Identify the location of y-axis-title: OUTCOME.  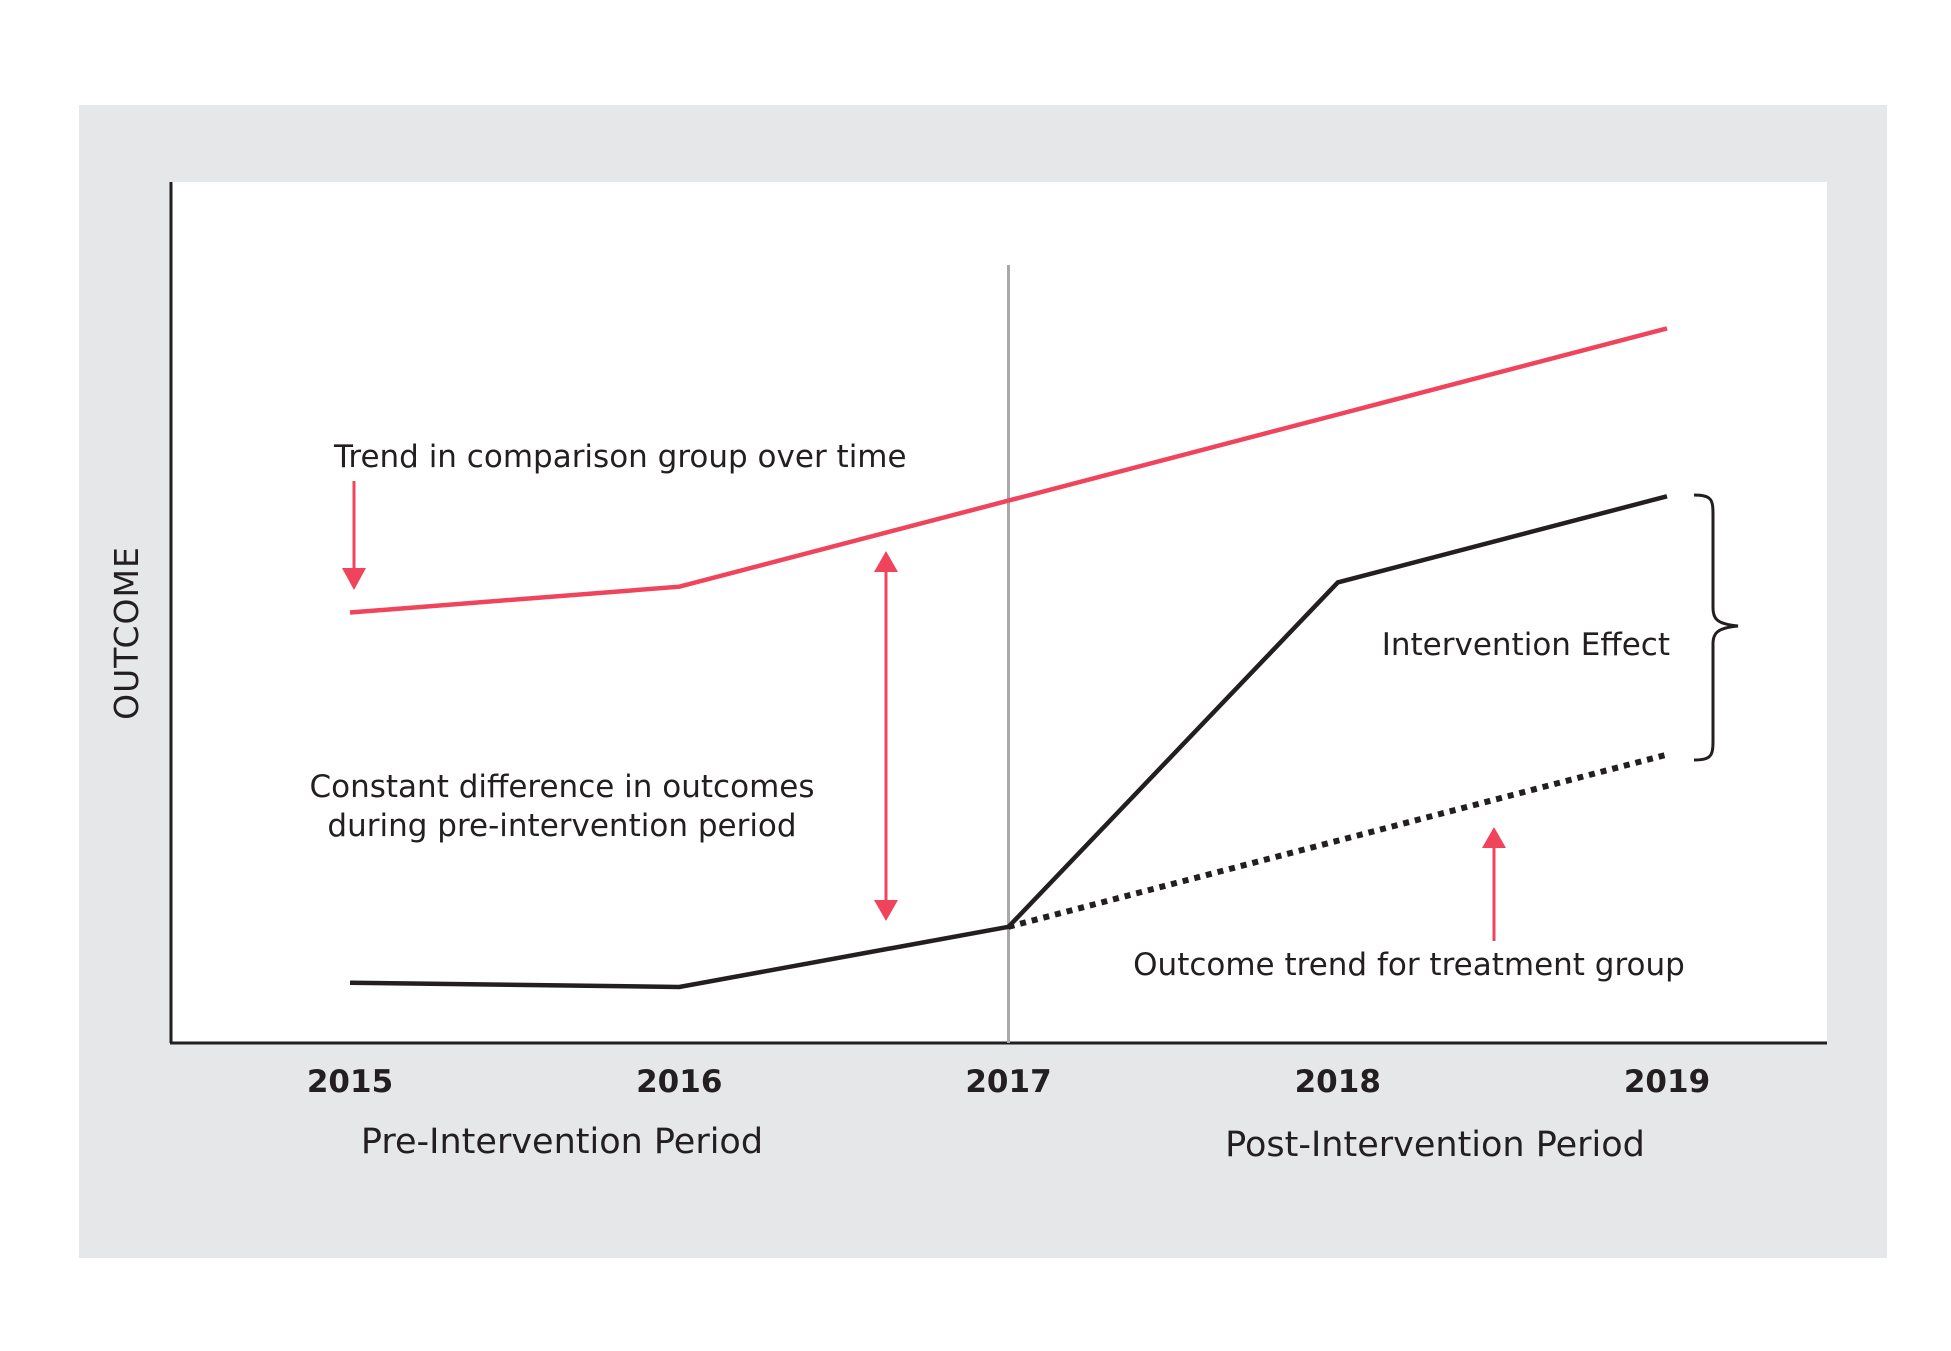
(126, 633).